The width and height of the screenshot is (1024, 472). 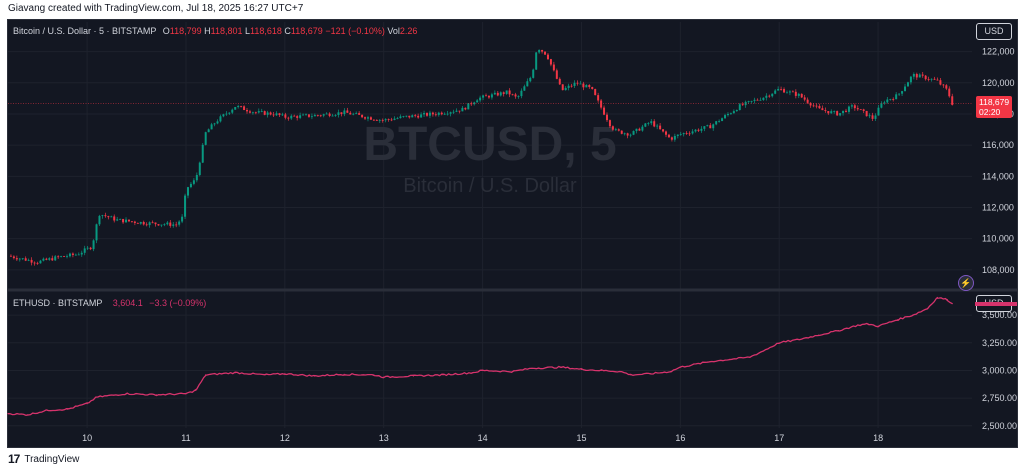 What do you see at coordinates (680, 438) in the screenshot?
I see `x-tick-label: 16` at bounding box center [680, 438].